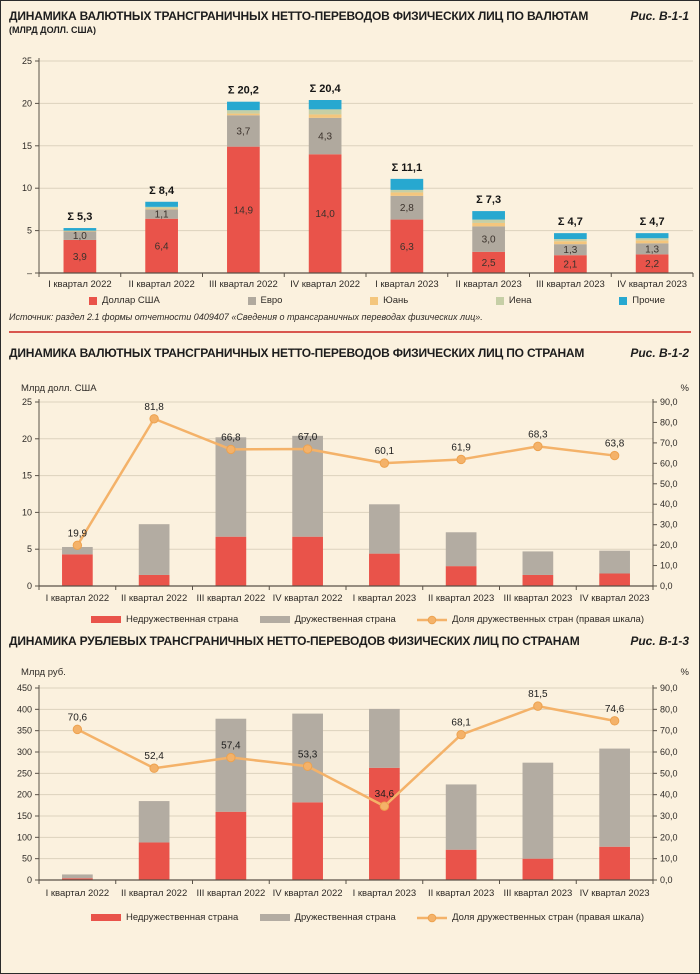  I want to click on legend-item: Юань, so click(389, 300).